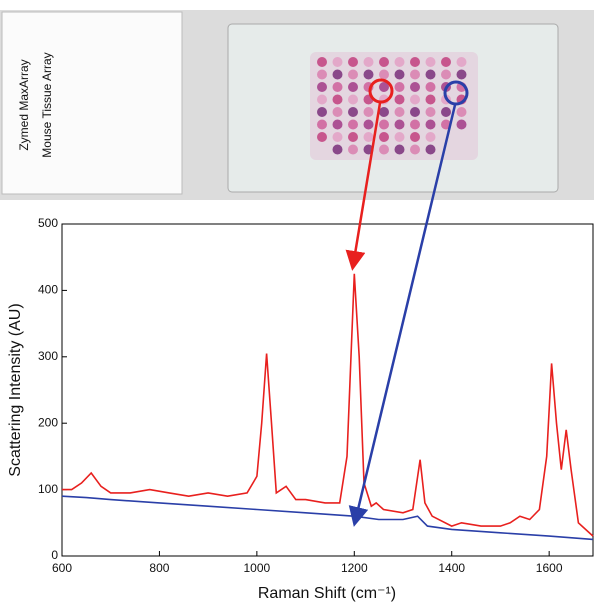 This screenshot has width=594, height=612. What do you see at coordinates (402, 315) in the screenshot?
I see `blue-arrow` at bounding box center [402, 315].